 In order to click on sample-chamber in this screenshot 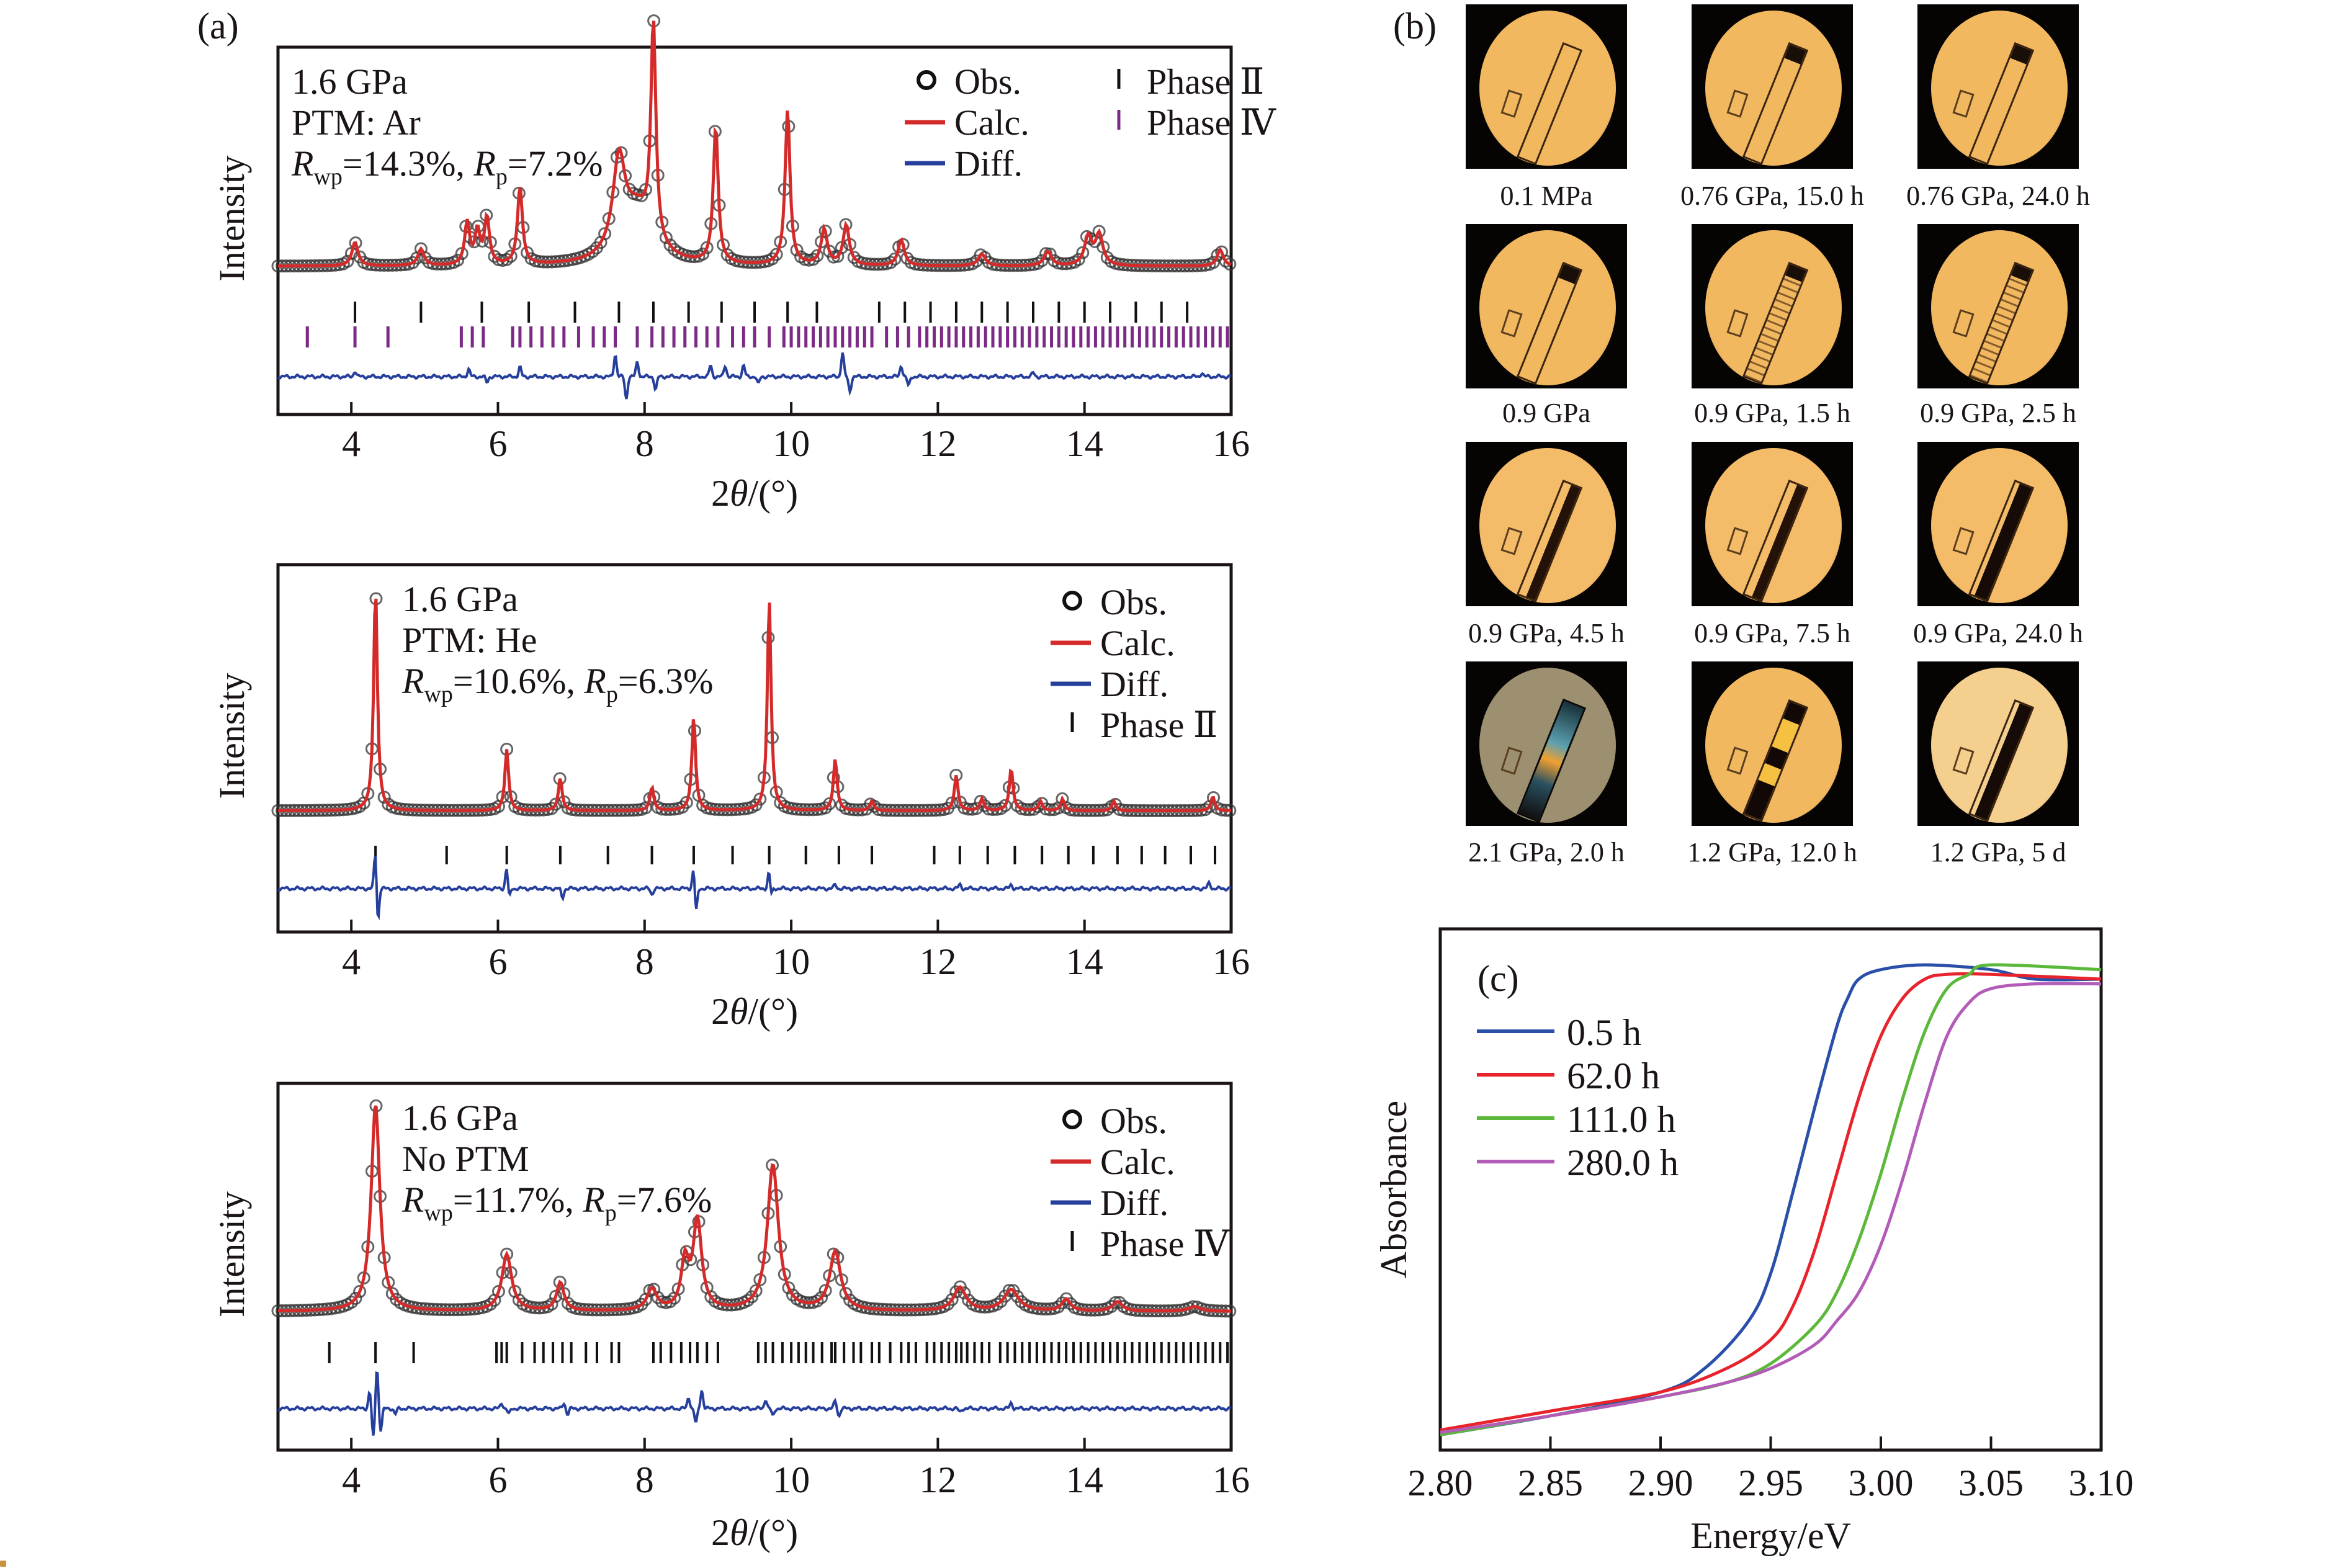, I will do `click(1547, 88)`.